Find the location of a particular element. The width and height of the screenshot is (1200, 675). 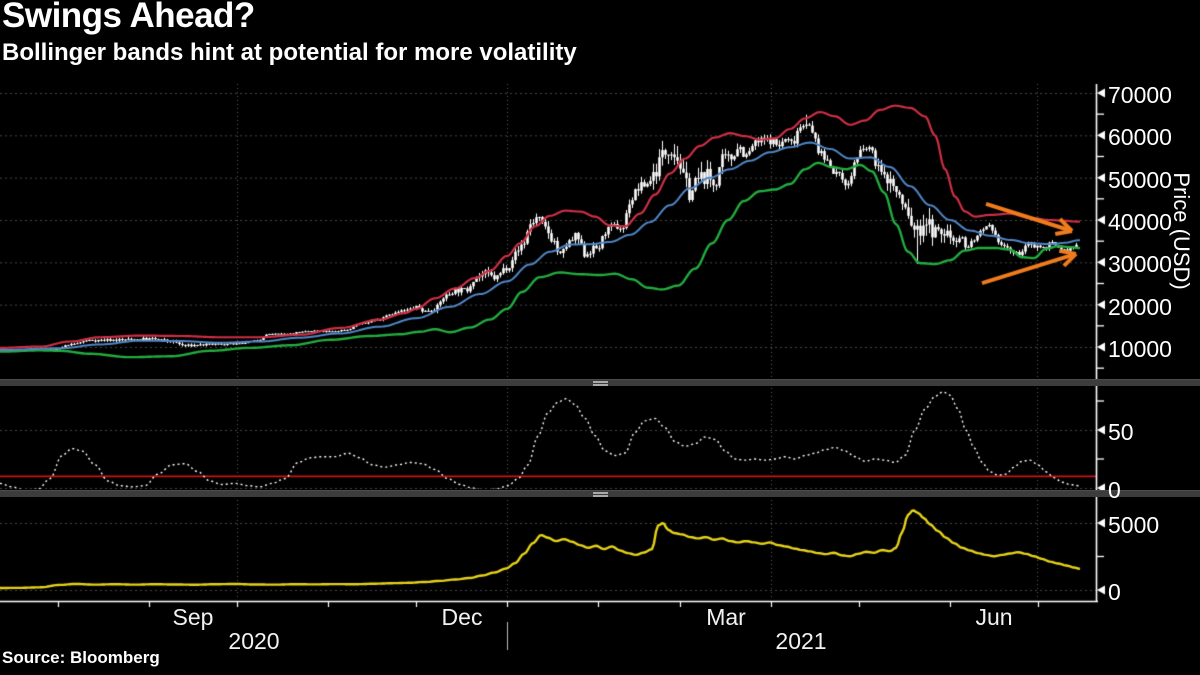

month-label: Jun is located at coordinates (994, 617).